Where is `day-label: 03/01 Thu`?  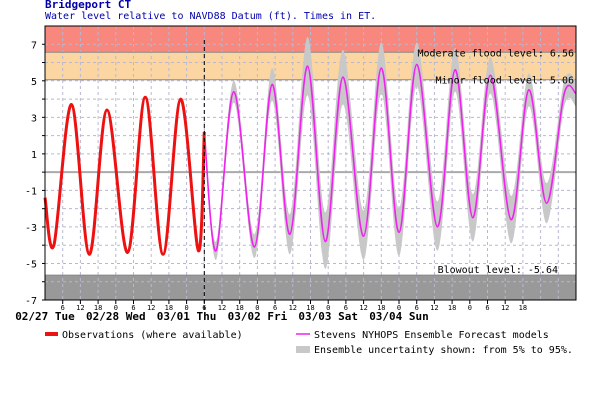
day-label: 03/01 Thu is located at coordinates (187, 316).